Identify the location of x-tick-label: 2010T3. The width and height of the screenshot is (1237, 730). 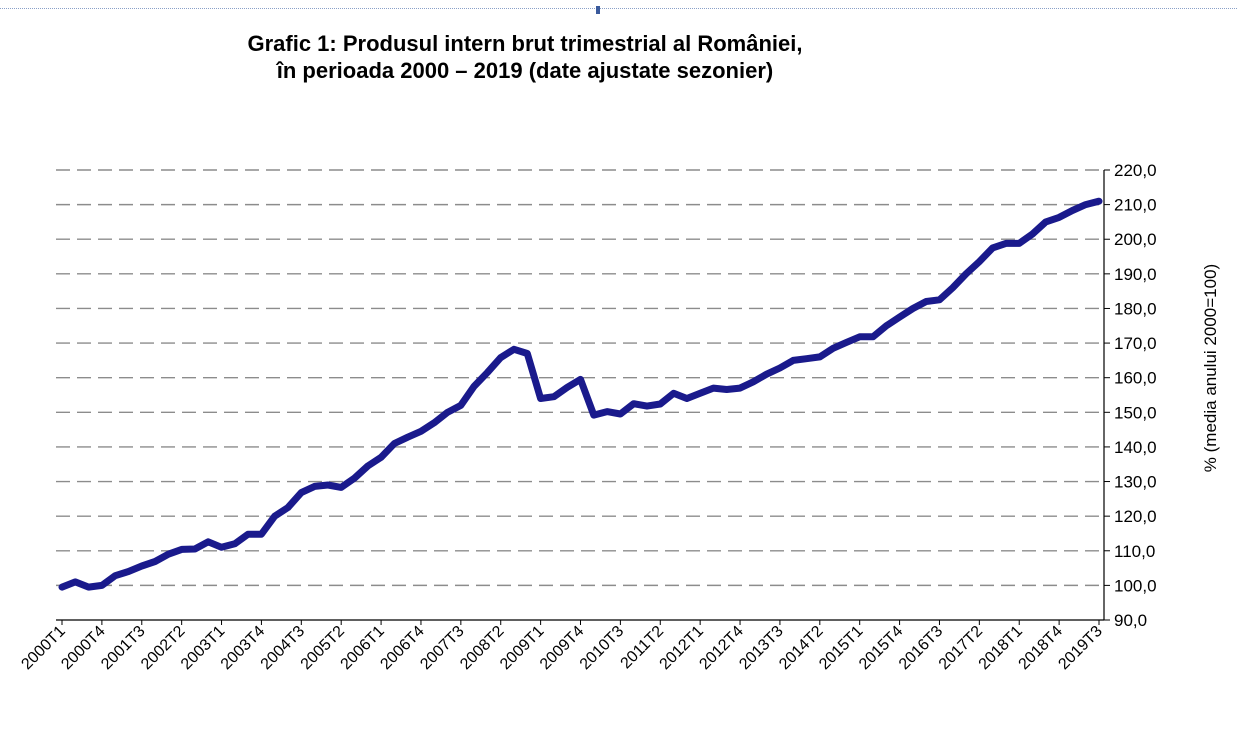
(602, 648).